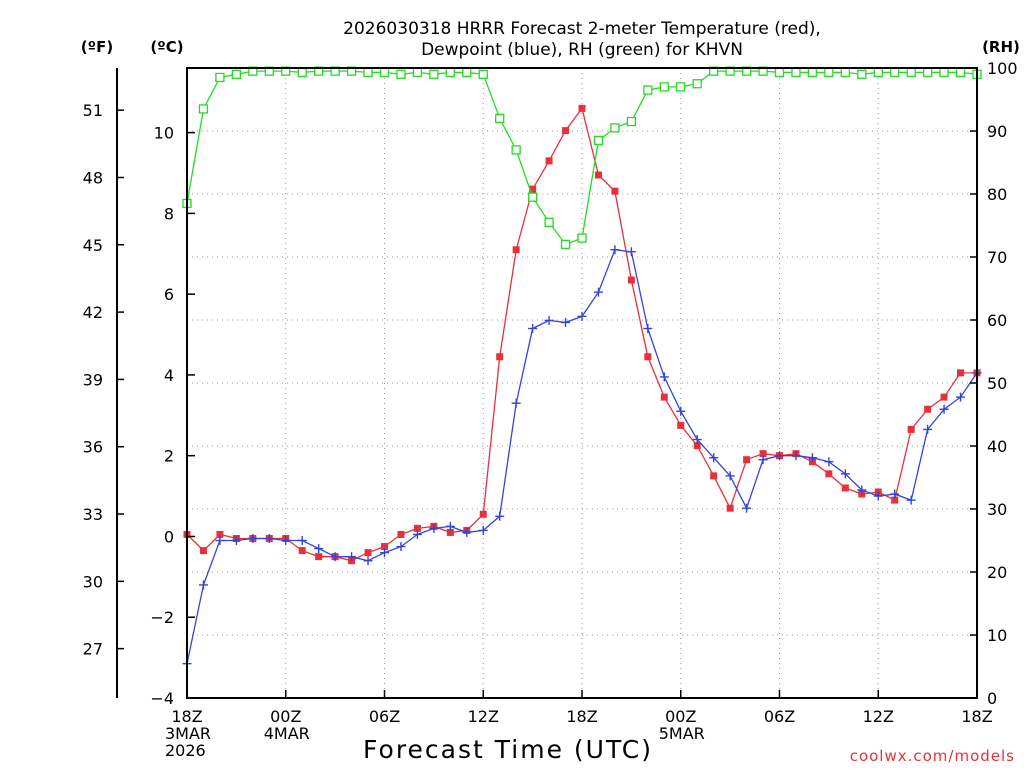 The image size is (1024, 772). I want to click on fahrenheit-tick-label: 27, so click(93, 649).